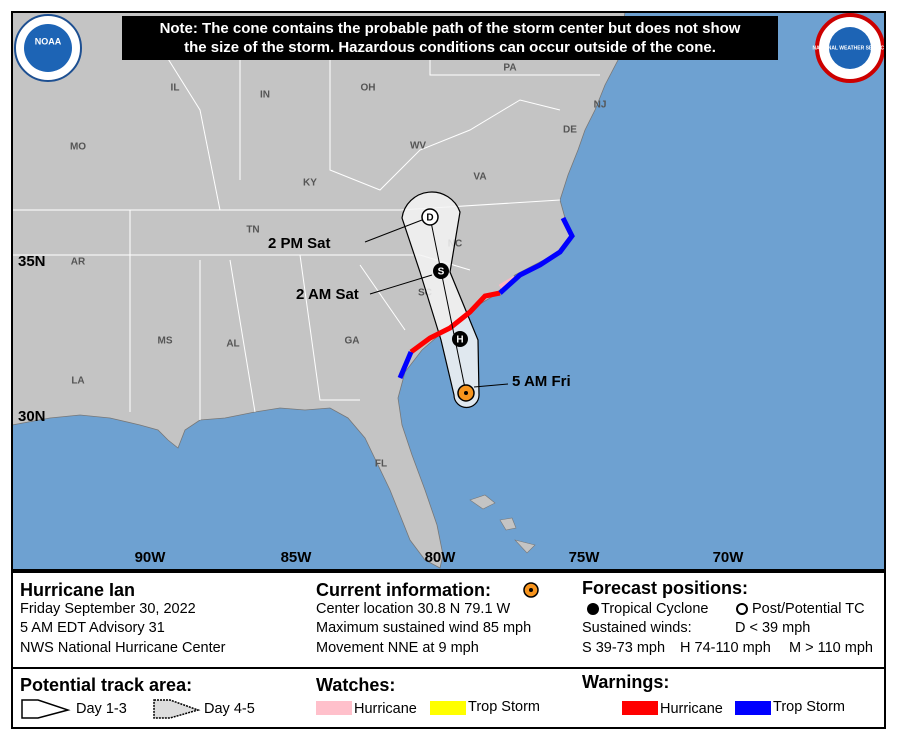  I want to click on logo-text: NATIONAL WEATHER SERVICE, so click(851, 48).